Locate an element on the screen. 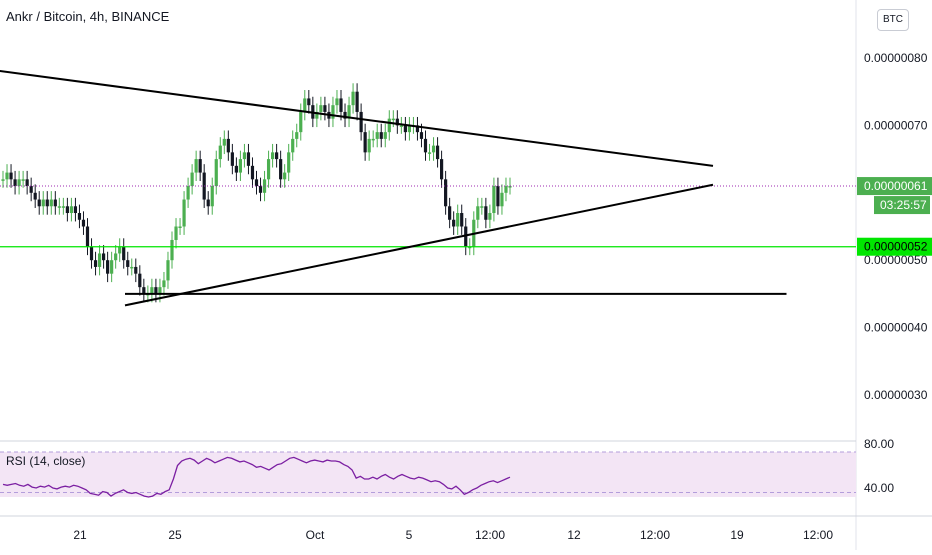 Image resolution: width=932 pixels, height=555 pixels. lower-trendline is located at coordinates (419, 245).